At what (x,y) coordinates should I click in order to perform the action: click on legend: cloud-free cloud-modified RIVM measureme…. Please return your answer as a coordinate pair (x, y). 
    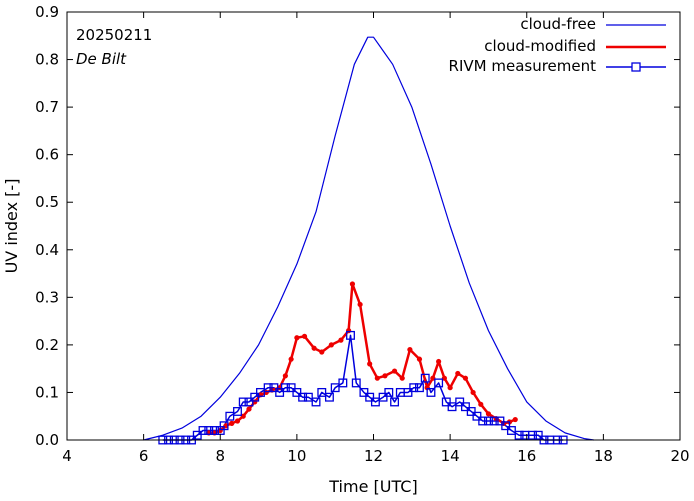
    Looking at the image, I should click on (557, 45).